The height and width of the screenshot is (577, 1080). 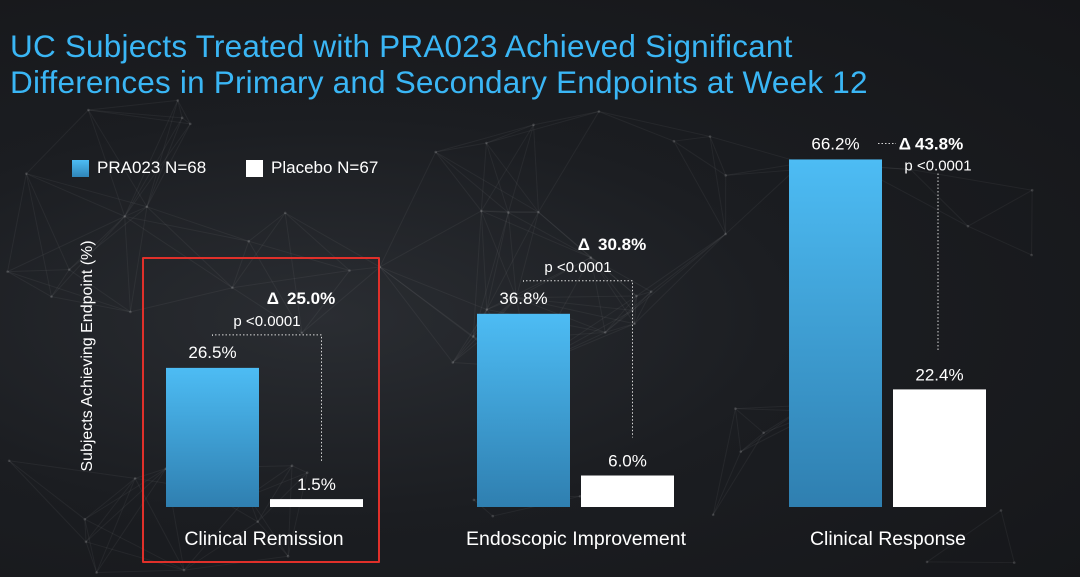 What do you see at coordinates (939, 374) in the screenshot?
I see `data-label-placebo-clinical-response: 22.4%` at bounding box center [939, 374].